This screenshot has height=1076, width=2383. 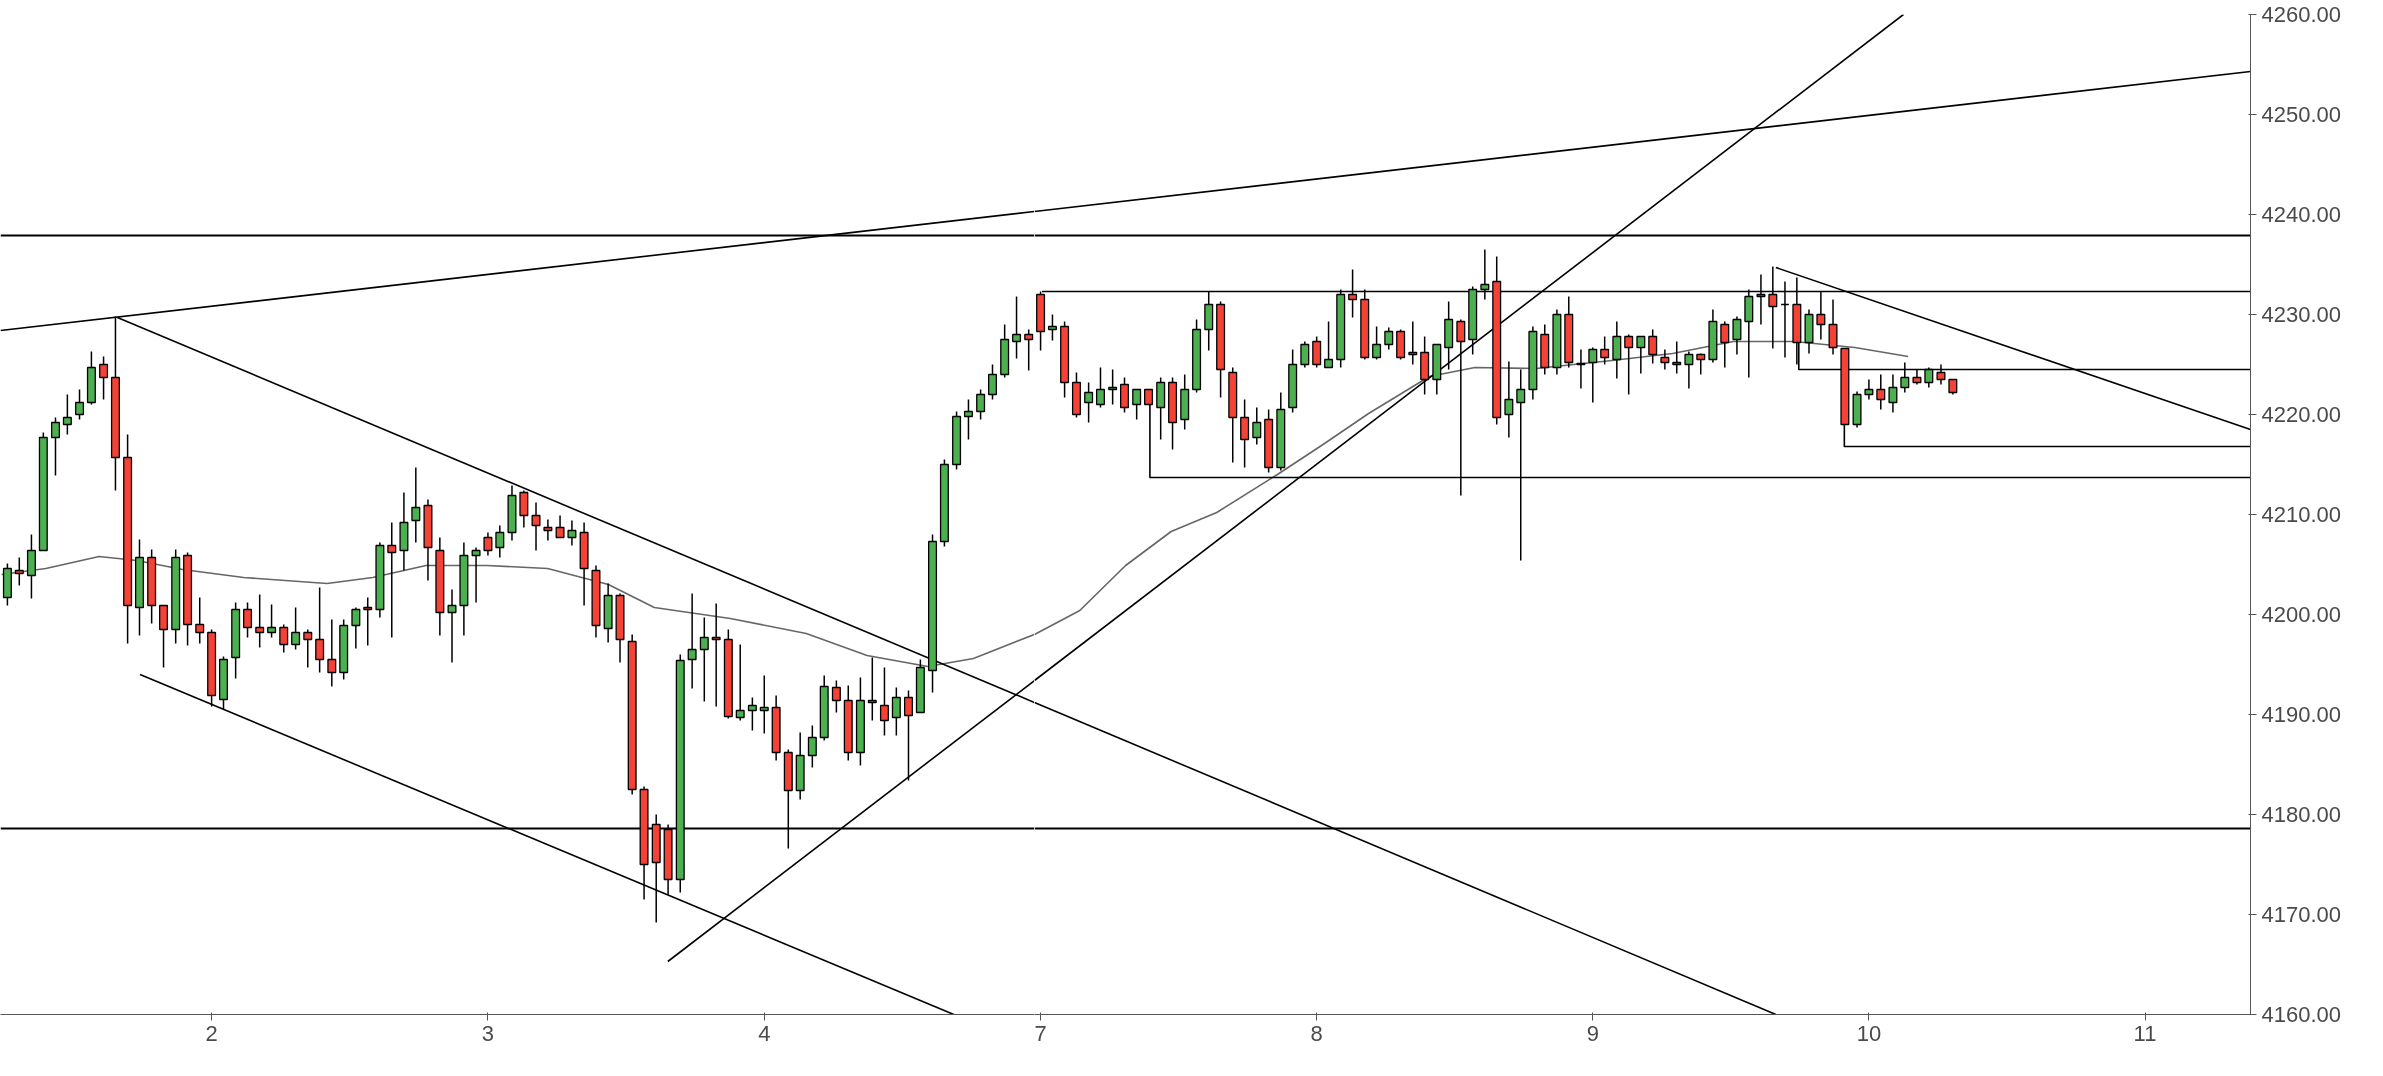 What do you see at coordinates (2301, 314) in the screenshot?
I see `y-tick-label: 4230.00` at bounding box center [2301, 314].